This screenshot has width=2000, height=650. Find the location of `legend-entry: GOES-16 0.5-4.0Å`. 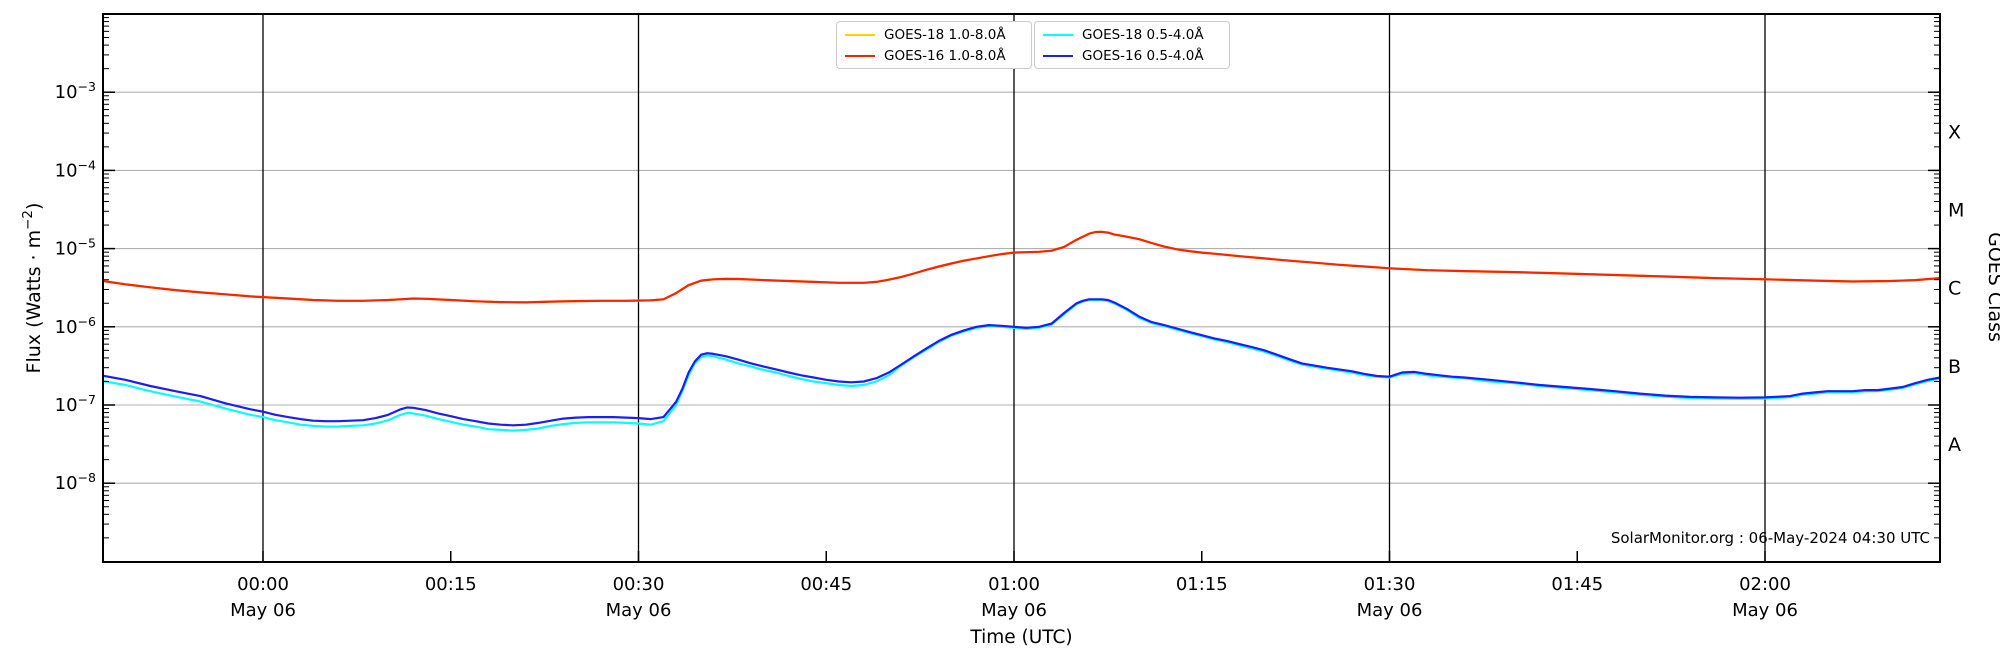

legend-entry: GOES-16 0.5-4.0Å is located at coordinates (1131, 55).